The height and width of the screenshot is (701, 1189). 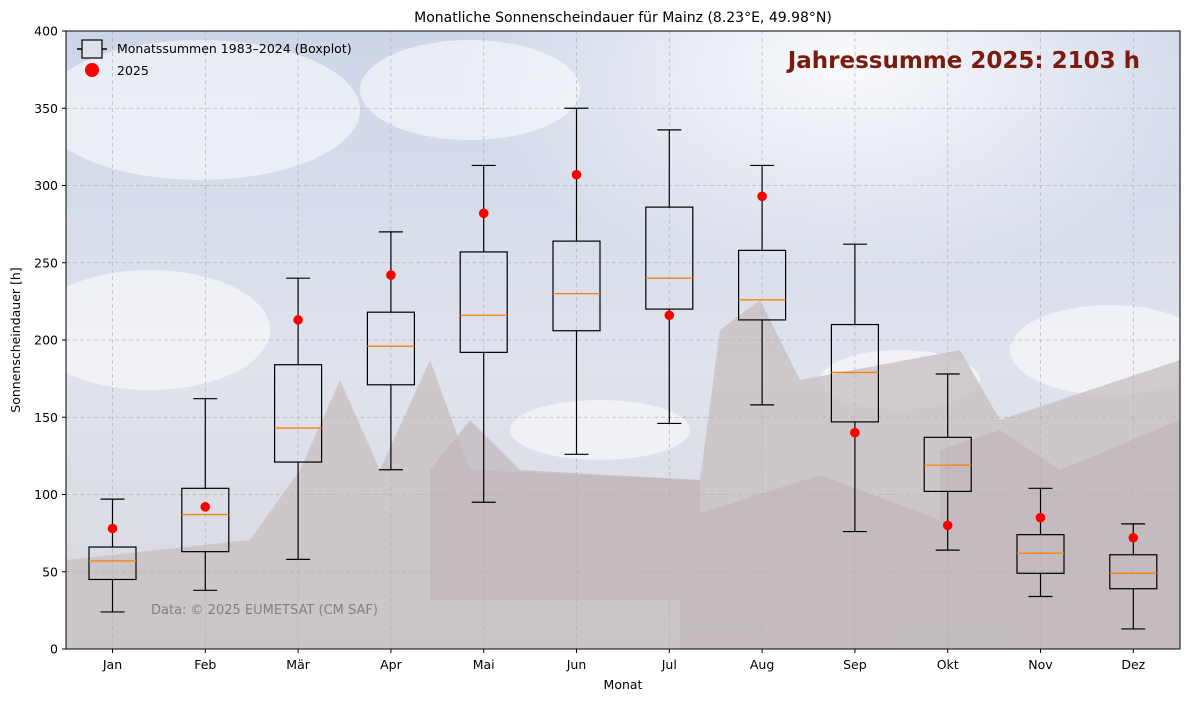 I want to click on point-2025-Nov, so click(x=1040, y=517).